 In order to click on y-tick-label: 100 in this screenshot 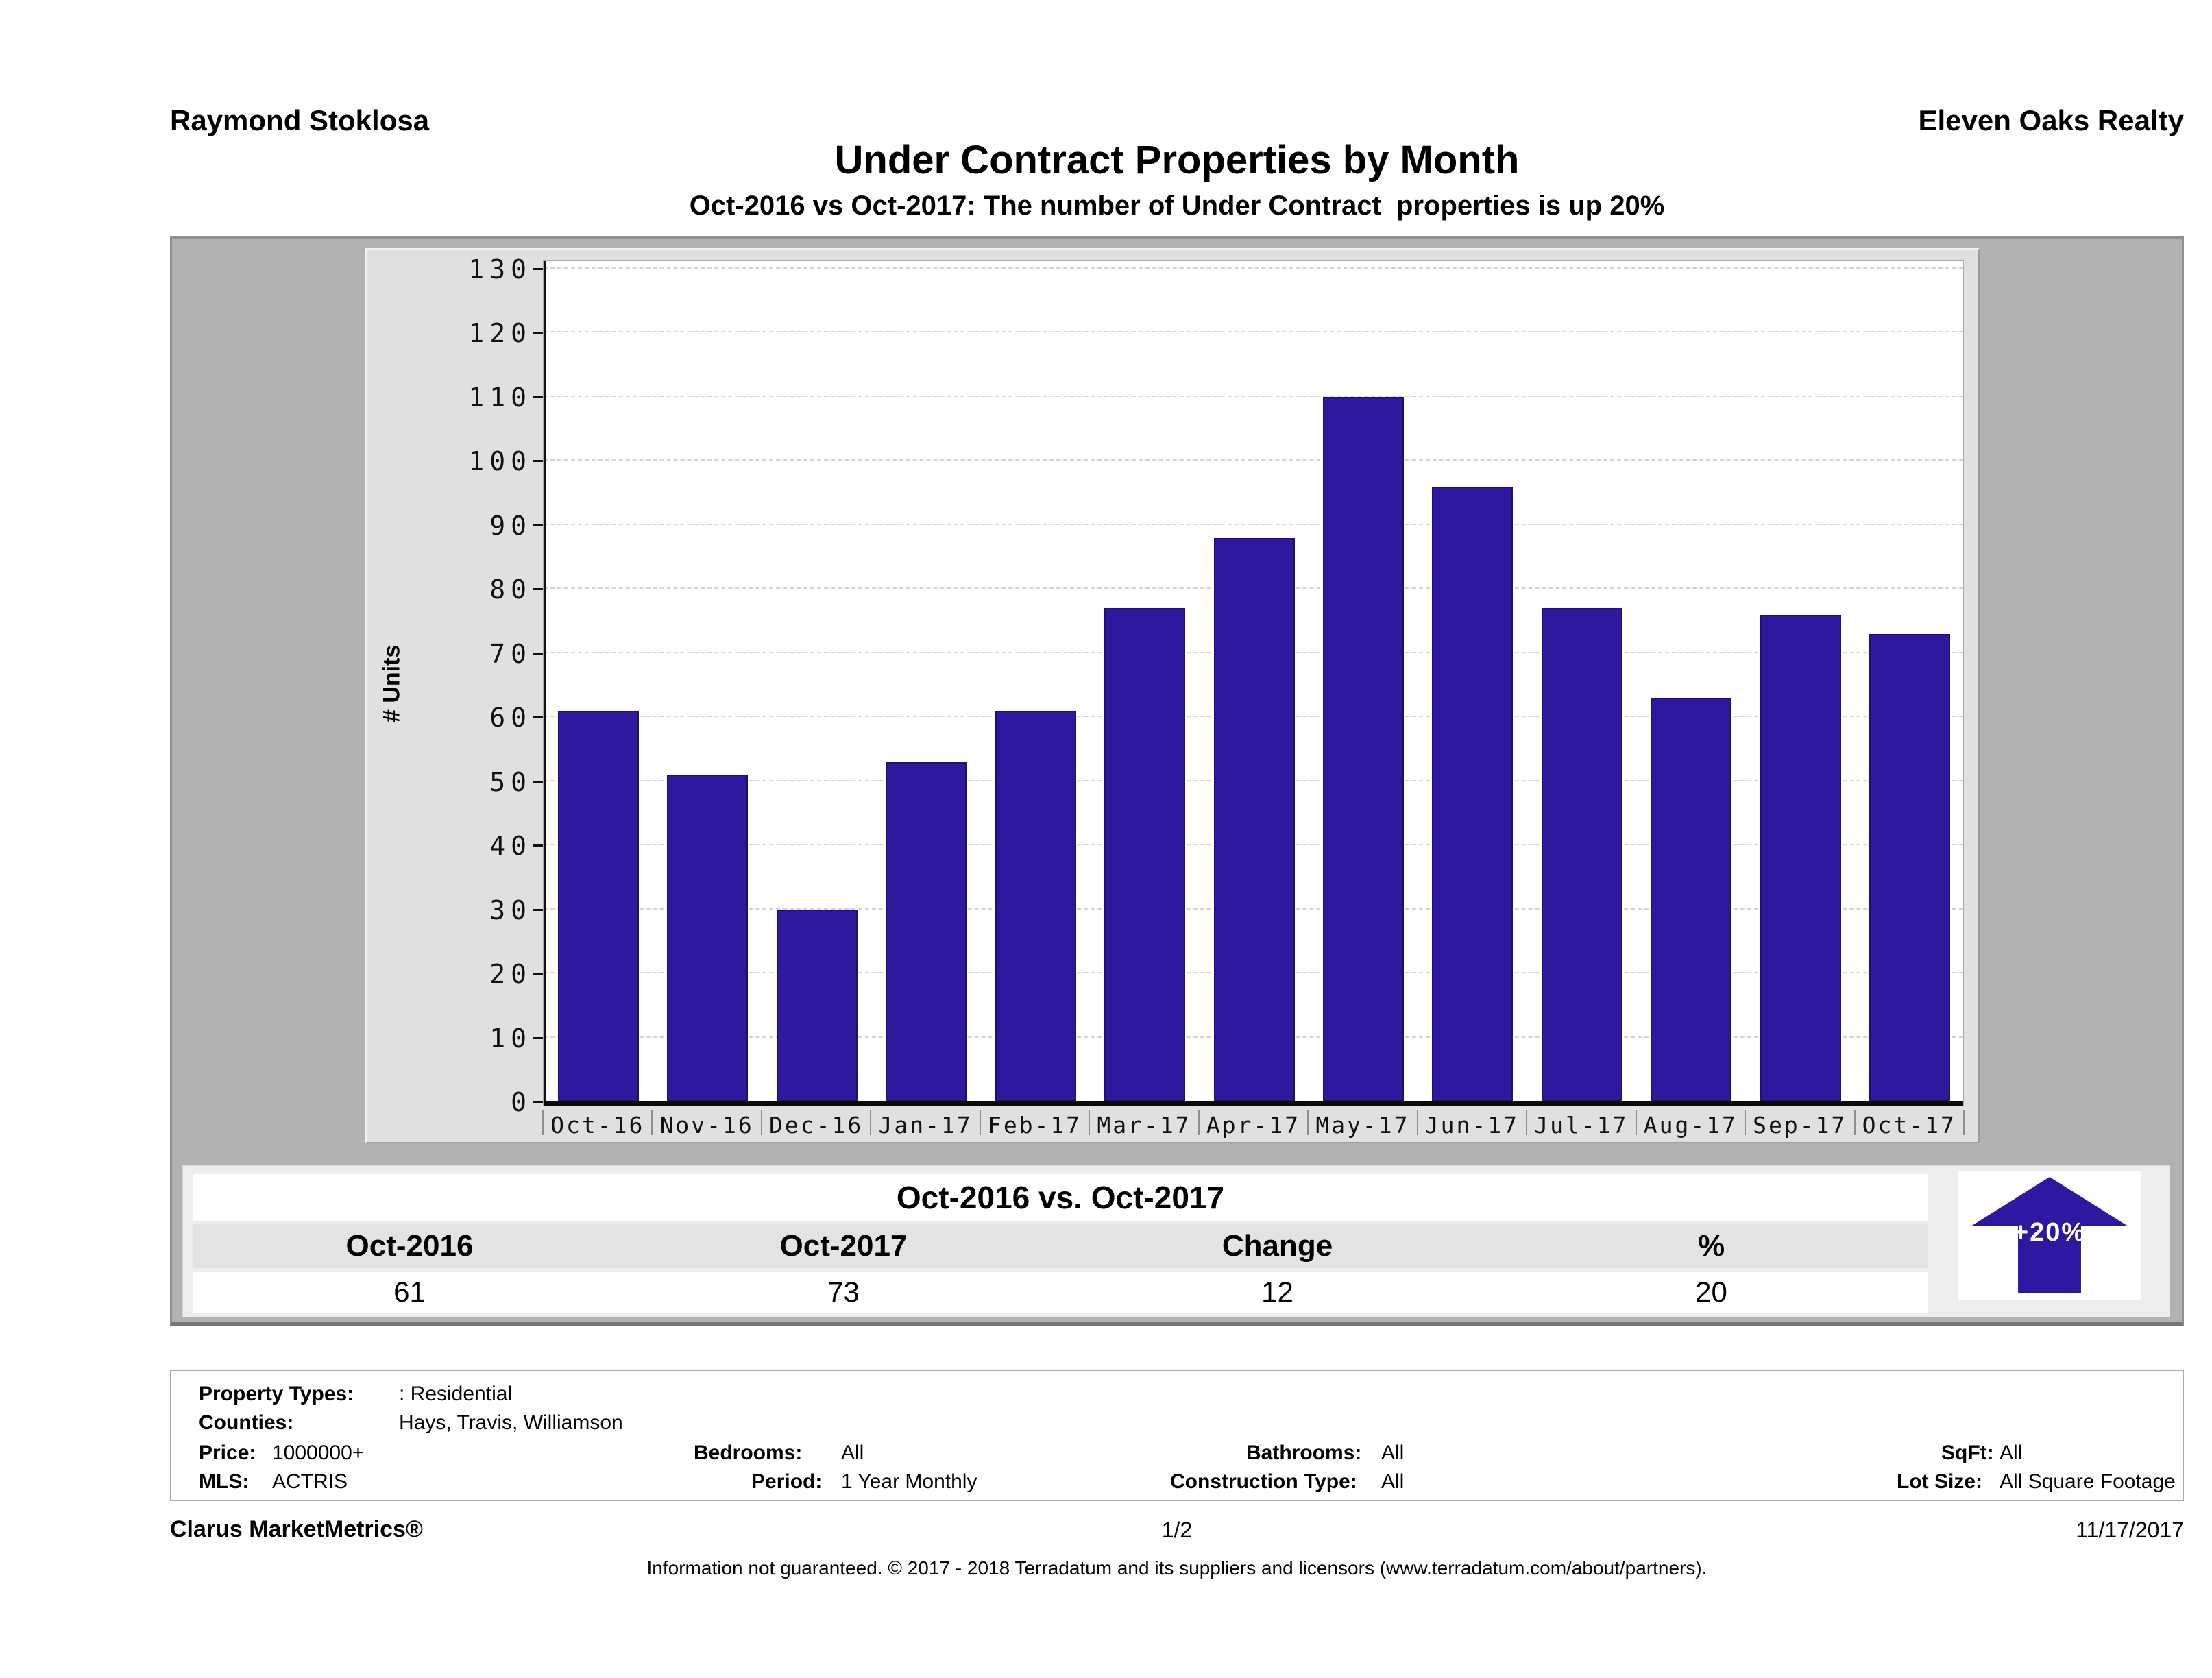, I will do `click(500, 461)`.